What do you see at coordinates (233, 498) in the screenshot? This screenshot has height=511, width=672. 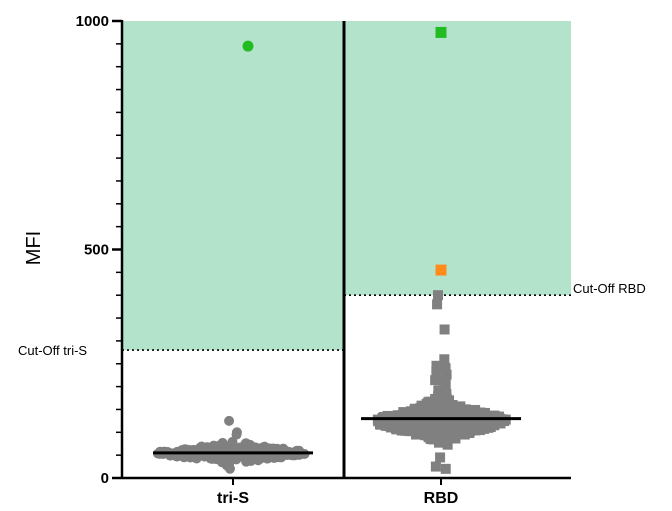 I see `x-tick-label-tri-S: tri-S` at bounding box center [233, 498].